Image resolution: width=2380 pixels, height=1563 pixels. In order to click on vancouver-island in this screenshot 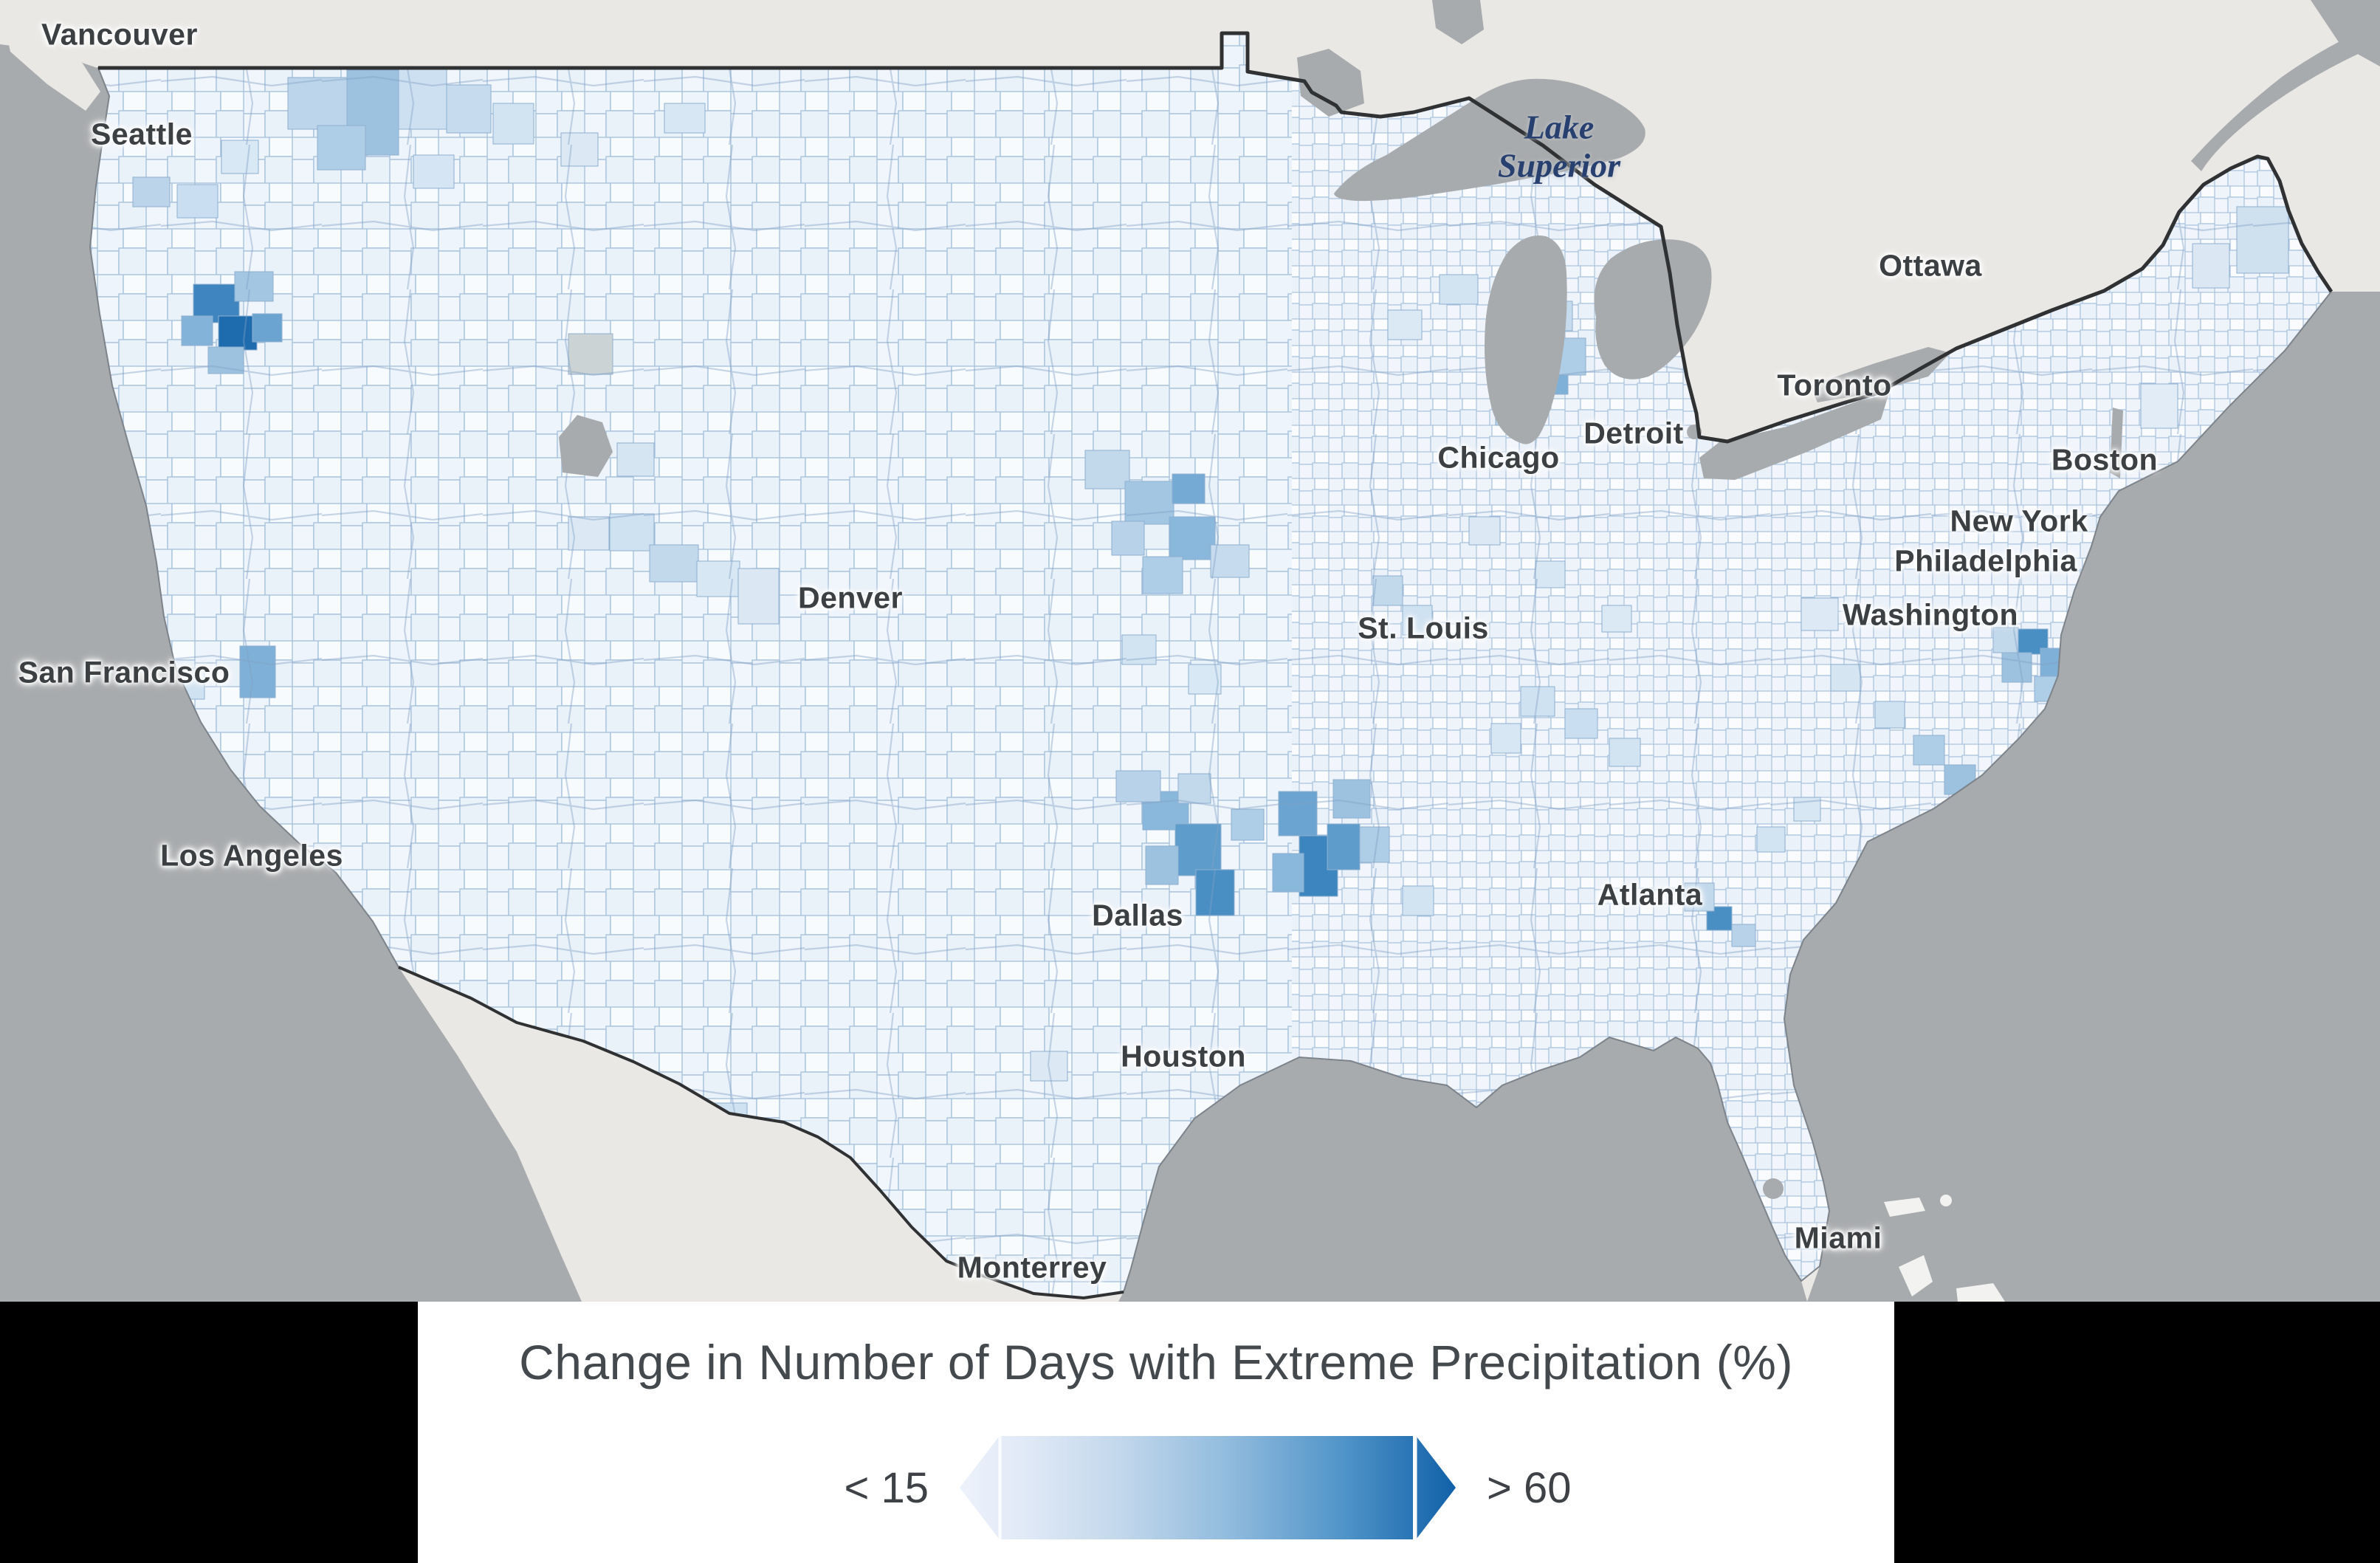, I will do `click(52, 66)`.